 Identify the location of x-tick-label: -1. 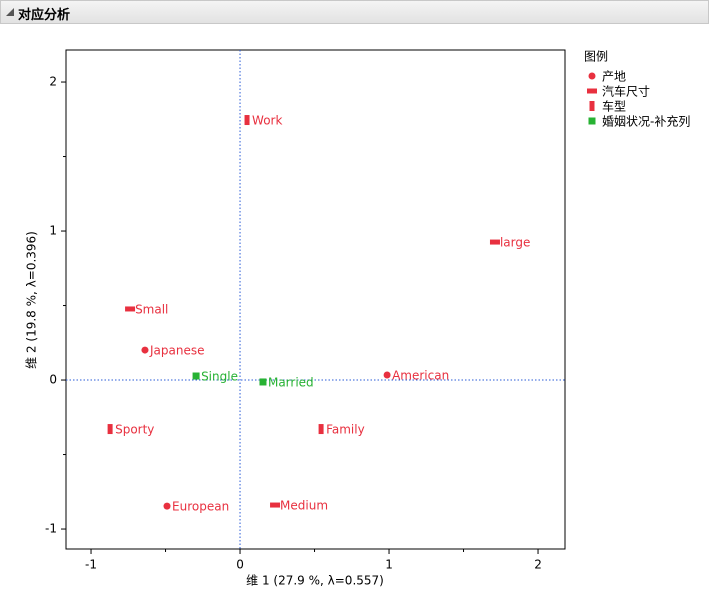
(91, 565).